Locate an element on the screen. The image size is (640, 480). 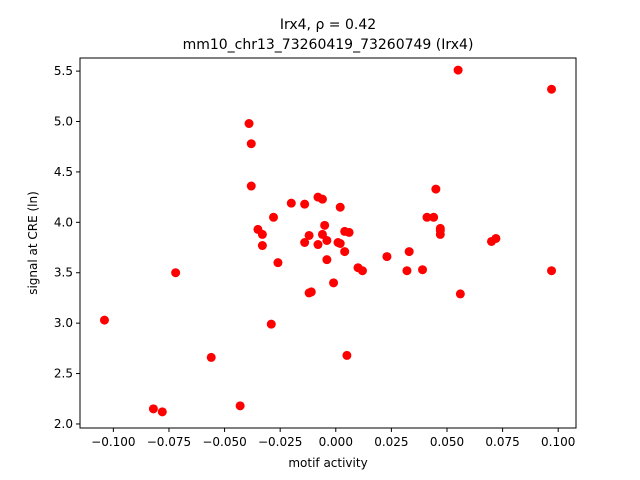
chart-title-line1: Irx4, ρ = 0.42 is located at coordinates (328, 25).